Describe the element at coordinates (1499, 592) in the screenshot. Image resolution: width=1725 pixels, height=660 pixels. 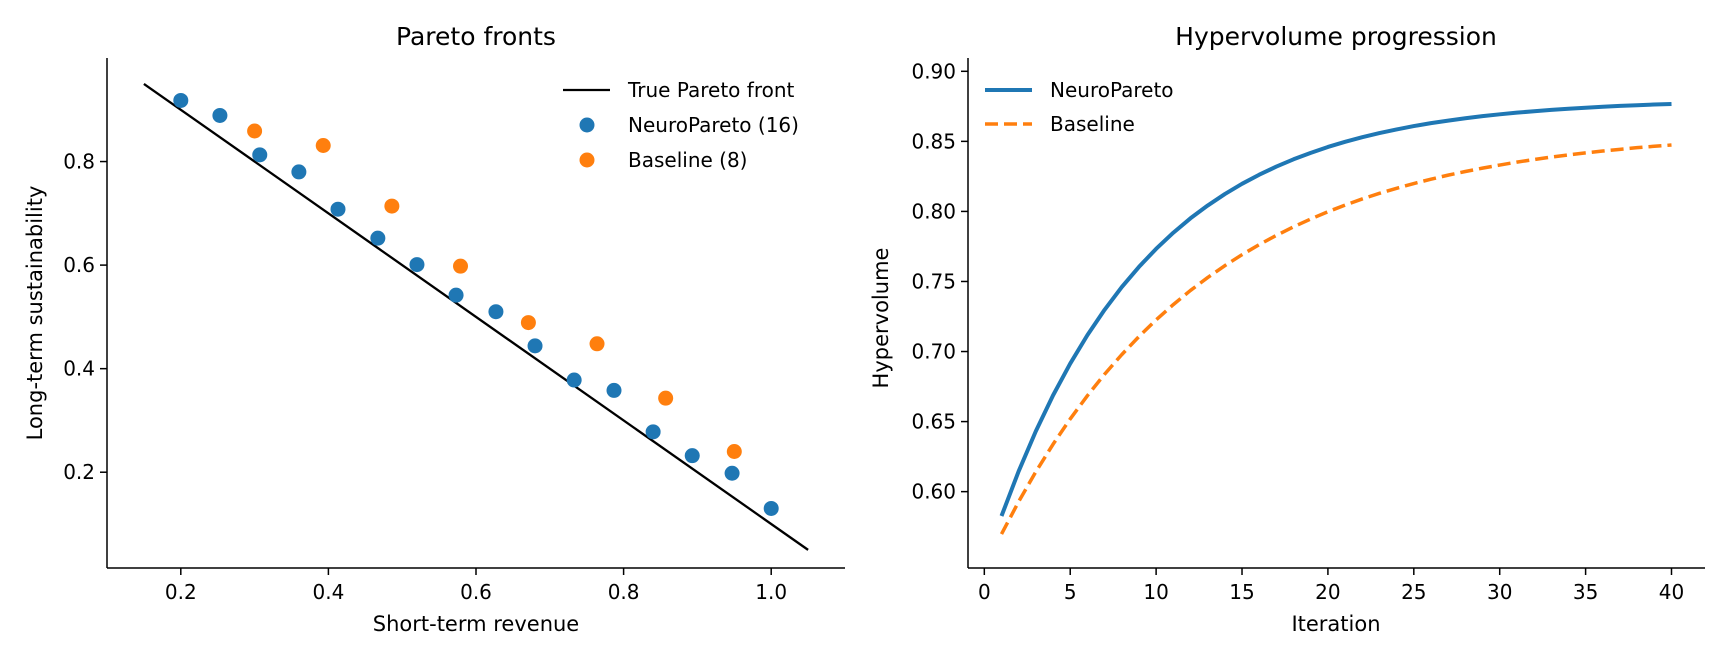
I see `hypervolume-x-tick-label-6: 30` at that location.